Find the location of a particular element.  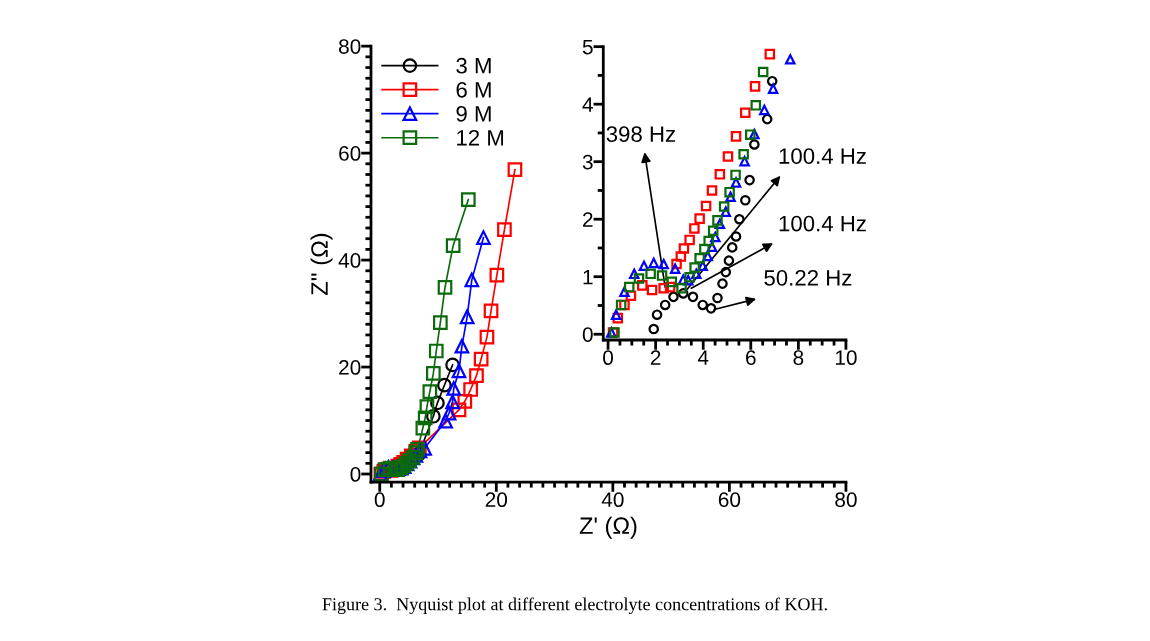

legend-label: 9 M is located at coordinates (473, 113).